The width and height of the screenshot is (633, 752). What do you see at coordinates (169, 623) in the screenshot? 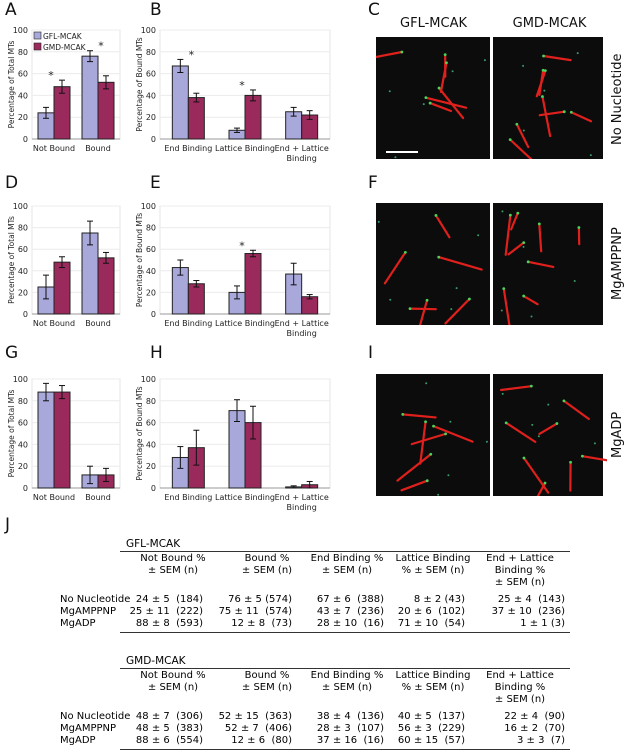
I see `table-cell: 88 ± 8 (593)` at bounding box center [169, 623].